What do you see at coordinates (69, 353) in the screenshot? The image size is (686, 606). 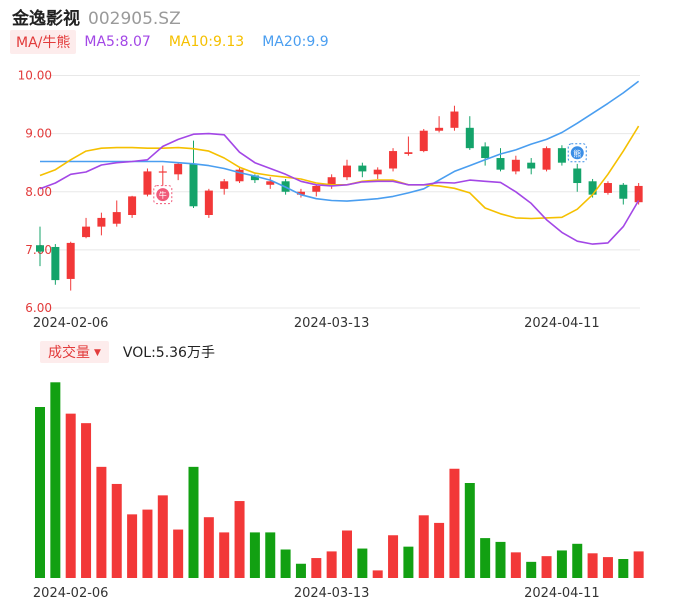 I see `volume-toggle-label: 成交量` at bounding box center [69, 353].